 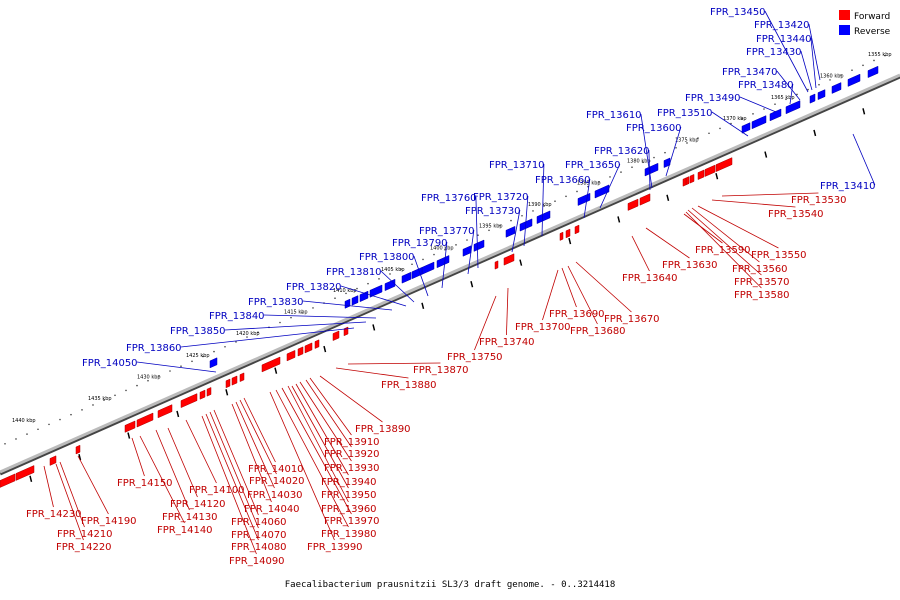 What do you see at coordinates (774, 52) in the screenshot?
I see `gene-label: FPR_13430` at bounding box center [774, 52].